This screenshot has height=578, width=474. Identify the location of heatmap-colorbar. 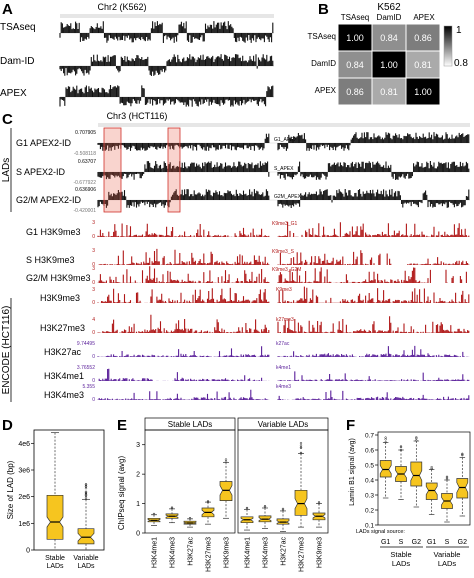
(448, 46).